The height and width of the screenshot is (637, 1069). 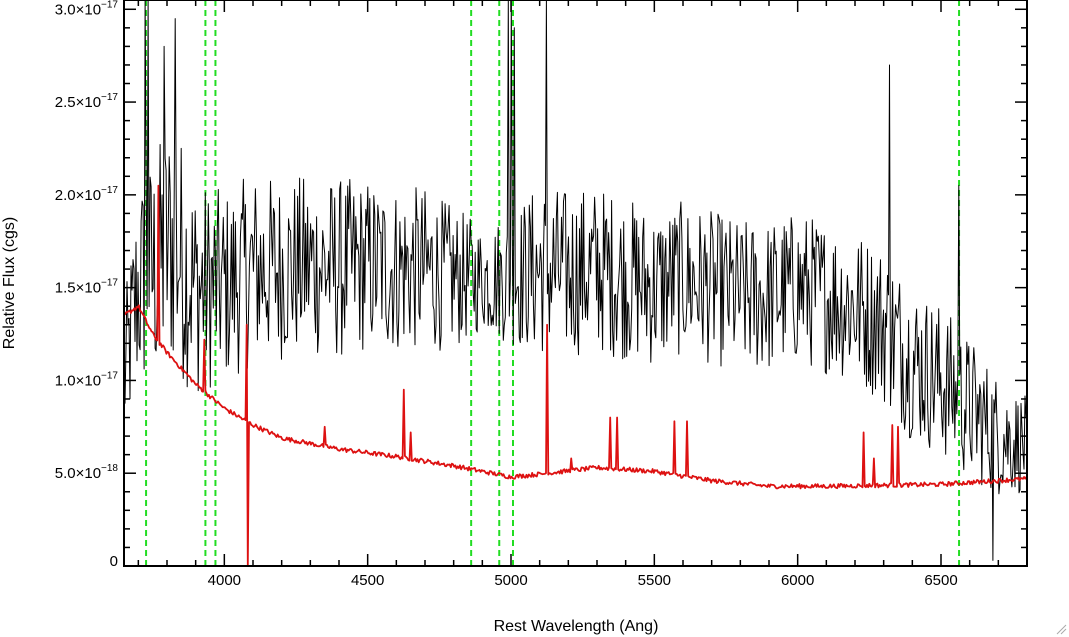 What do you see at coordinates (87, 379) in the screenshot?
I see `y-tick-label: 1.0×10⁻¹⁷` at bounding box center [87, 379].